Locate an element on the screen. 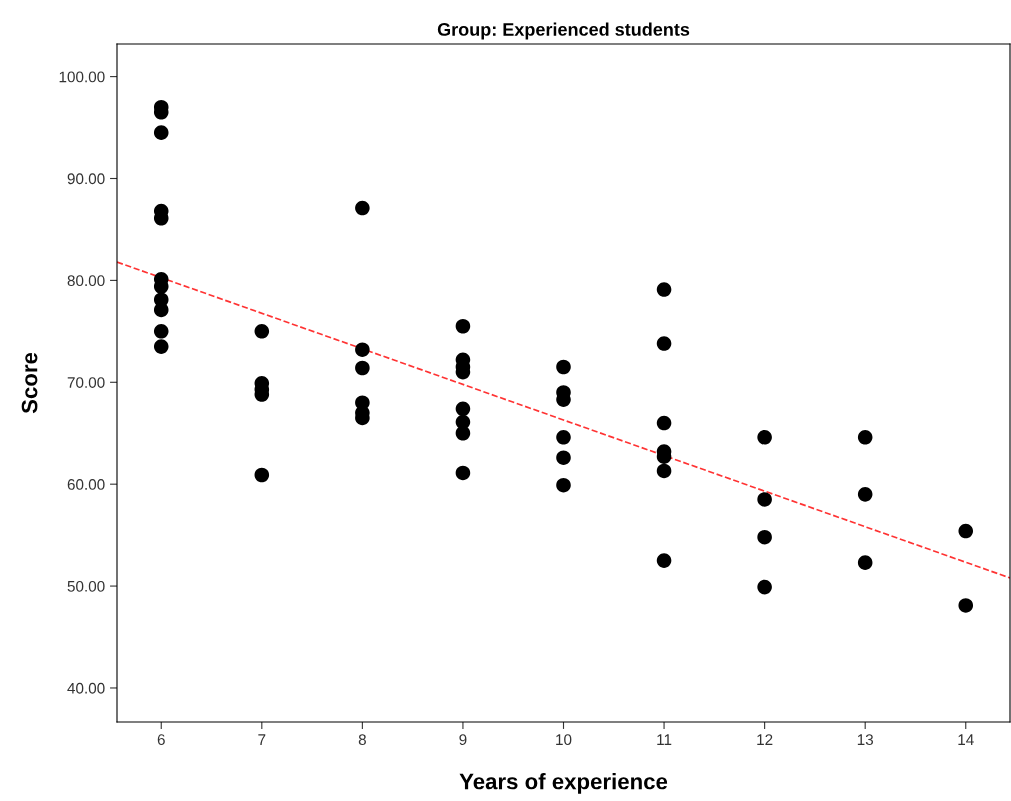  y-axis-title: Score is located at coordinates (29, 383).